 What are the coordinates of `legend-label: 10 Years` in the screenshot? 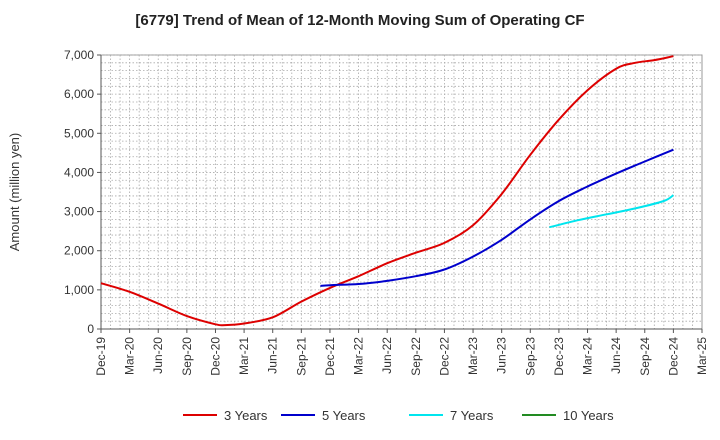 It's located at (588, 415).